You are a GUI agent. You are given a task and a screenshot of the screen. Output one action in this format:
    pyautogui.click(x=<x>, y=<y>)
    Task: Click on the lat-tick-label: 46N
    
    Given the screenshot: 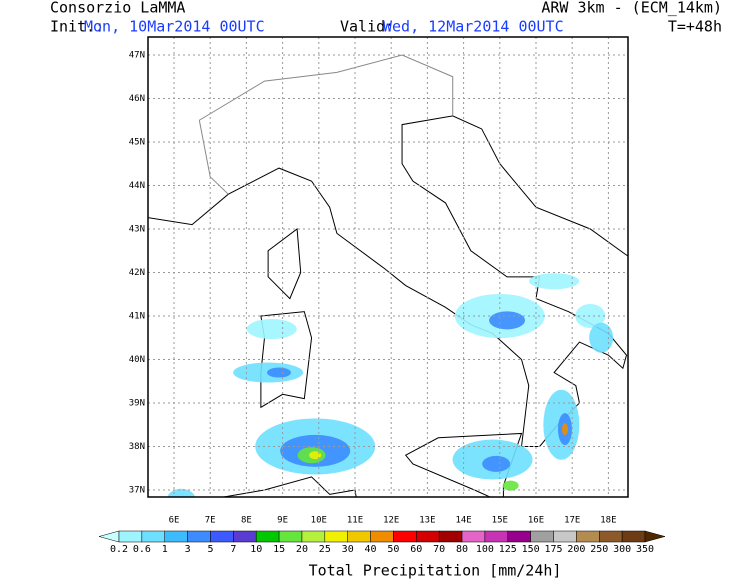 What is the action you would take?
    pyautogui.click(x=137, y=99)
    